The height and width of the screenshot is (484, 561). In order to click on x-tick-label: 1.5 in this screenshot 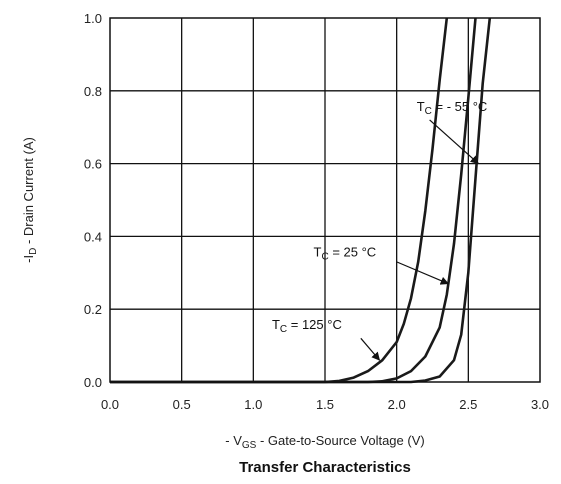, I will do `click(325, 404)`.